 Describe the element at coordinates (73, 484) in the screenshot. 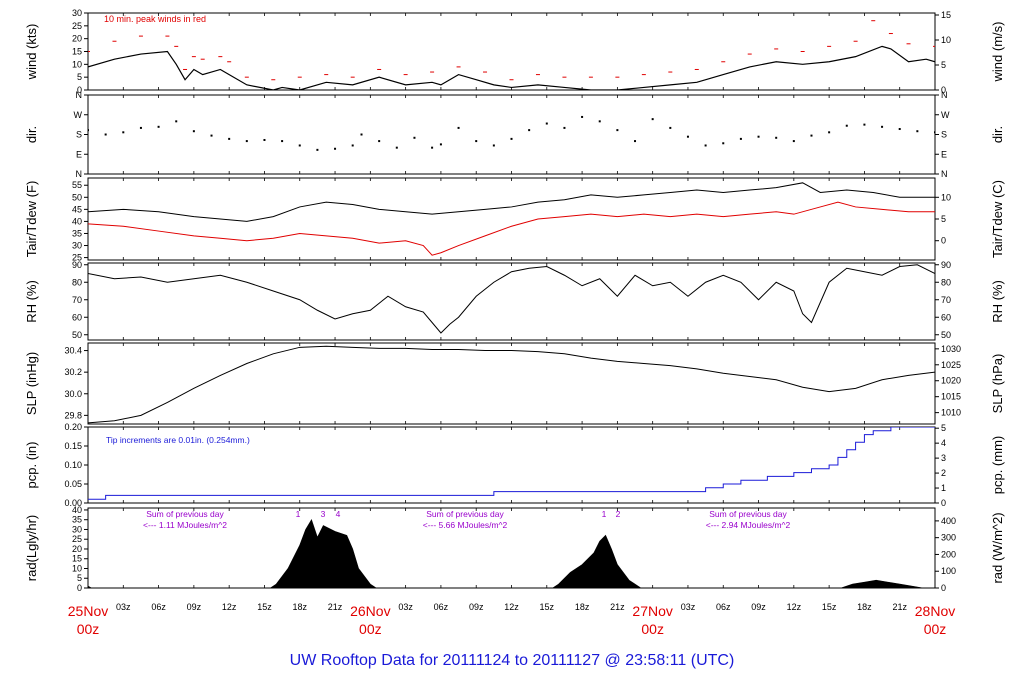

I see `y-tick-label-left: 0.05` at that location.